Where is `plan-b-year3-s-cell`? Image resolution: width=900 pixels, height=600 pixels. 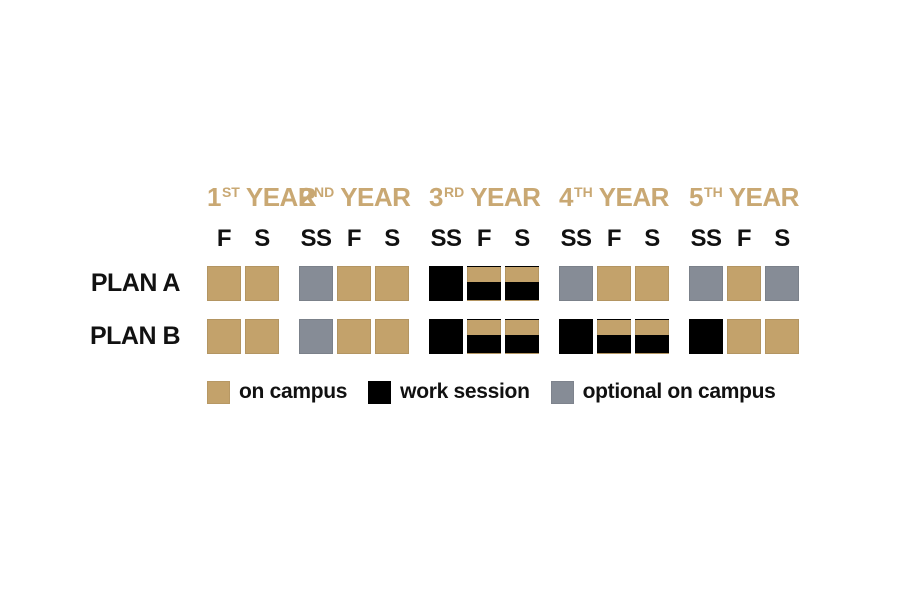 plan-b-year3-s-cell is located at coordinates (522, 336).